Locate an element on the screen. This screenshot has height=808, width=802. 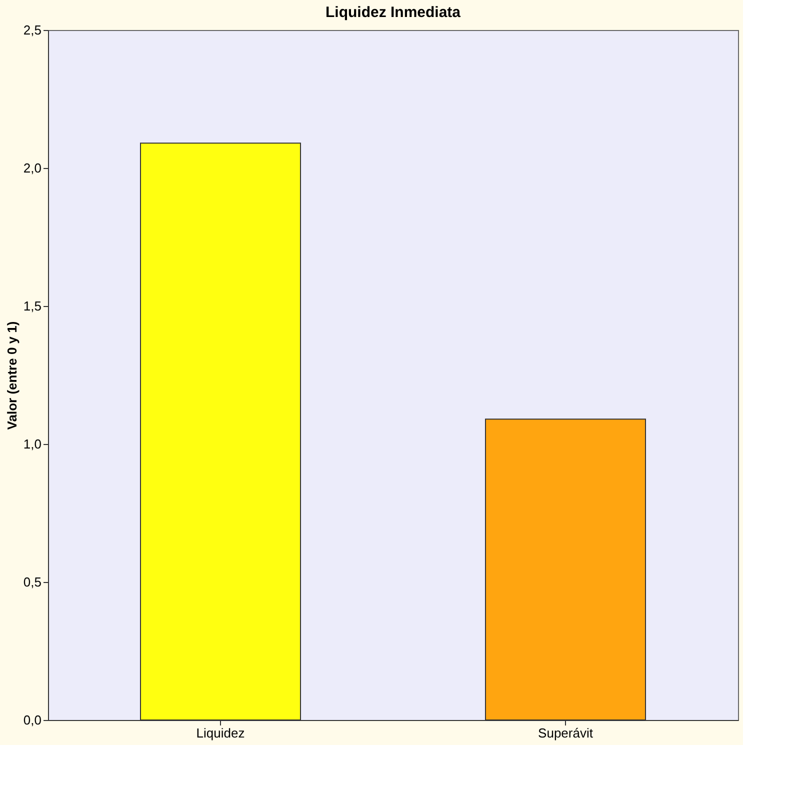
chart-title: Liquidez Inmediata is located at coordinates (393, 12).